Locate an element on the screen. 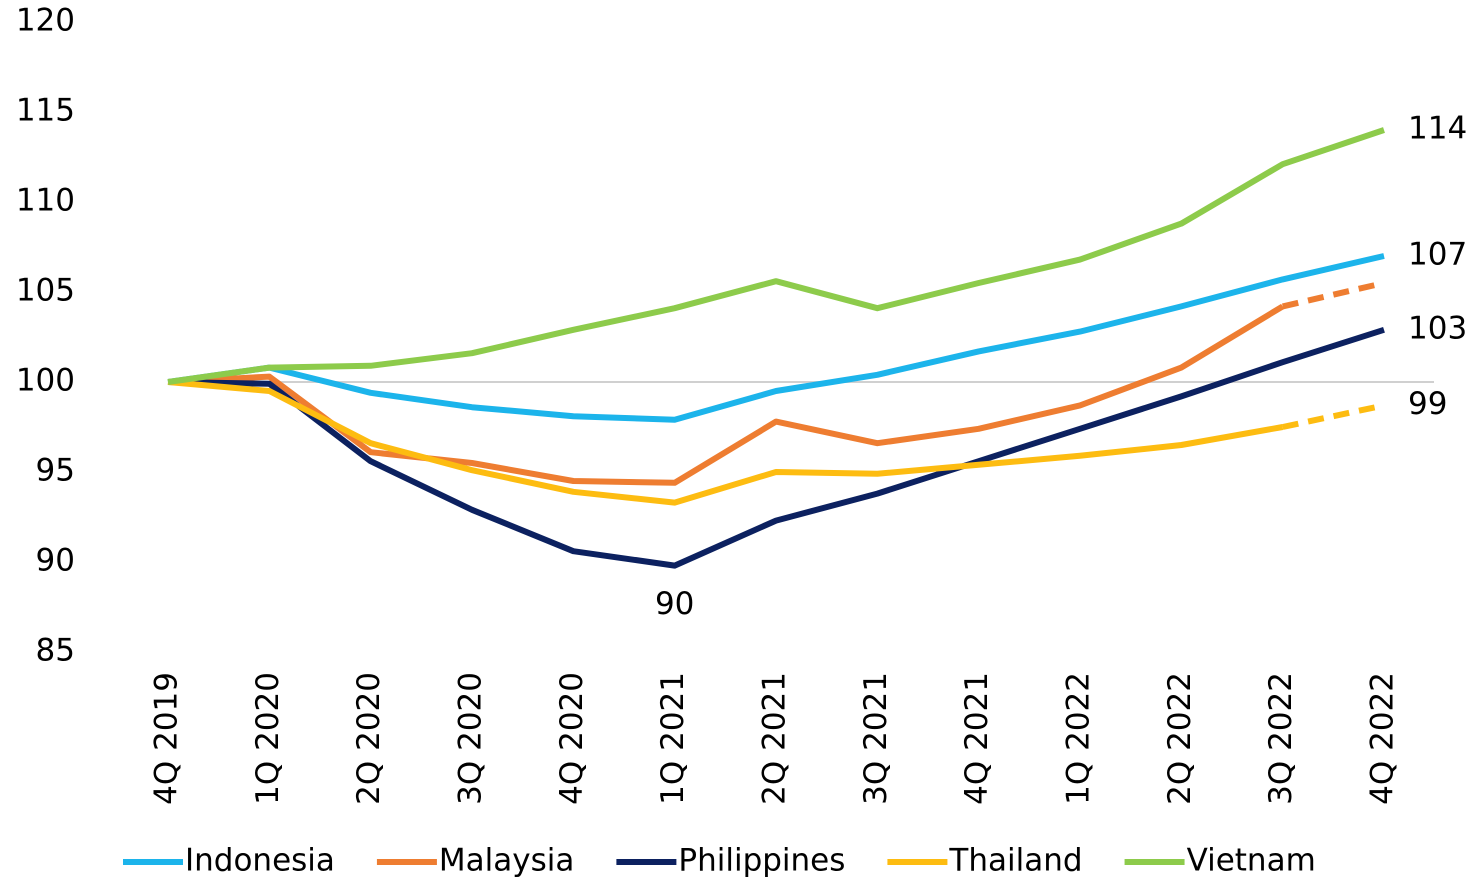  x-tick-label: 4Q 2021 is located at coordinates (977, 738).